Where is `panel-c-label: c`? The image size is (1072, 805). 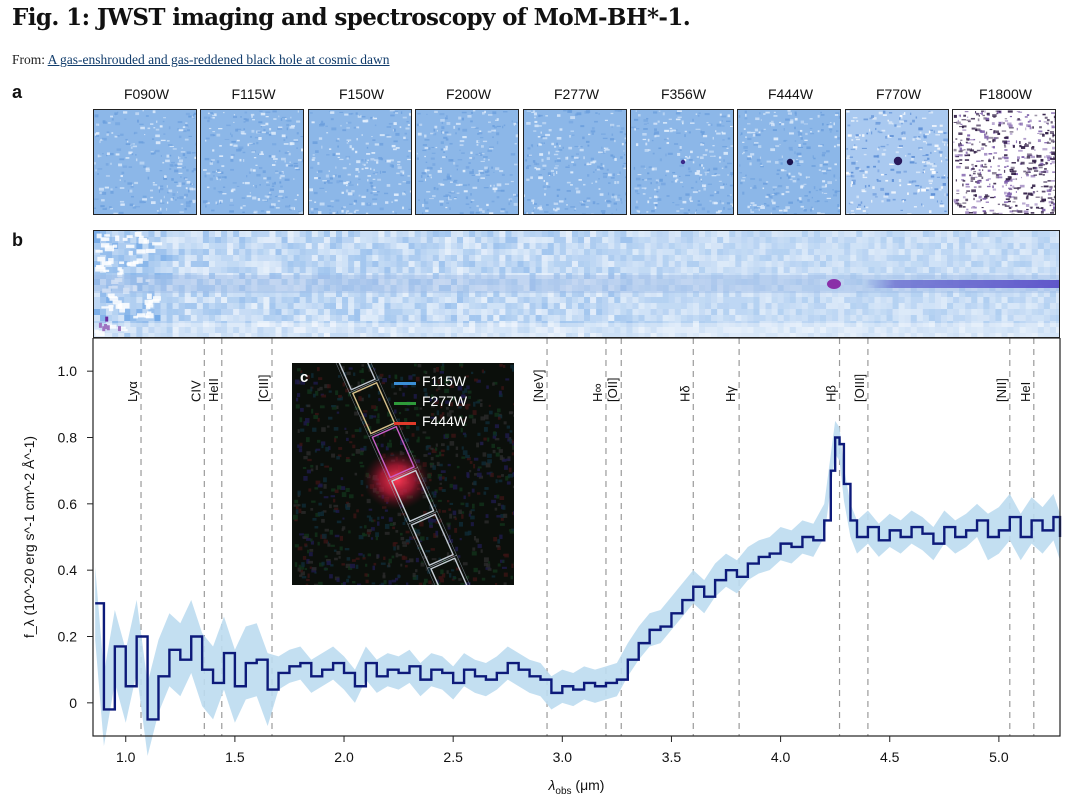 panel-c-label: c is located at coordinates (304, 377).